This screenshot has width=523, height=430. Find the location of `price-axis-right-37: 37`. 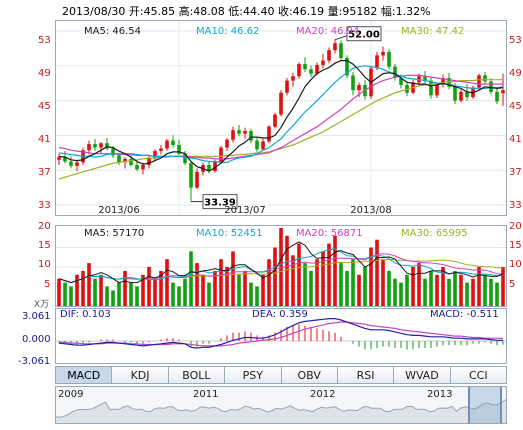

price-axis-right-37: 37 is located at coordinates (515, 172).